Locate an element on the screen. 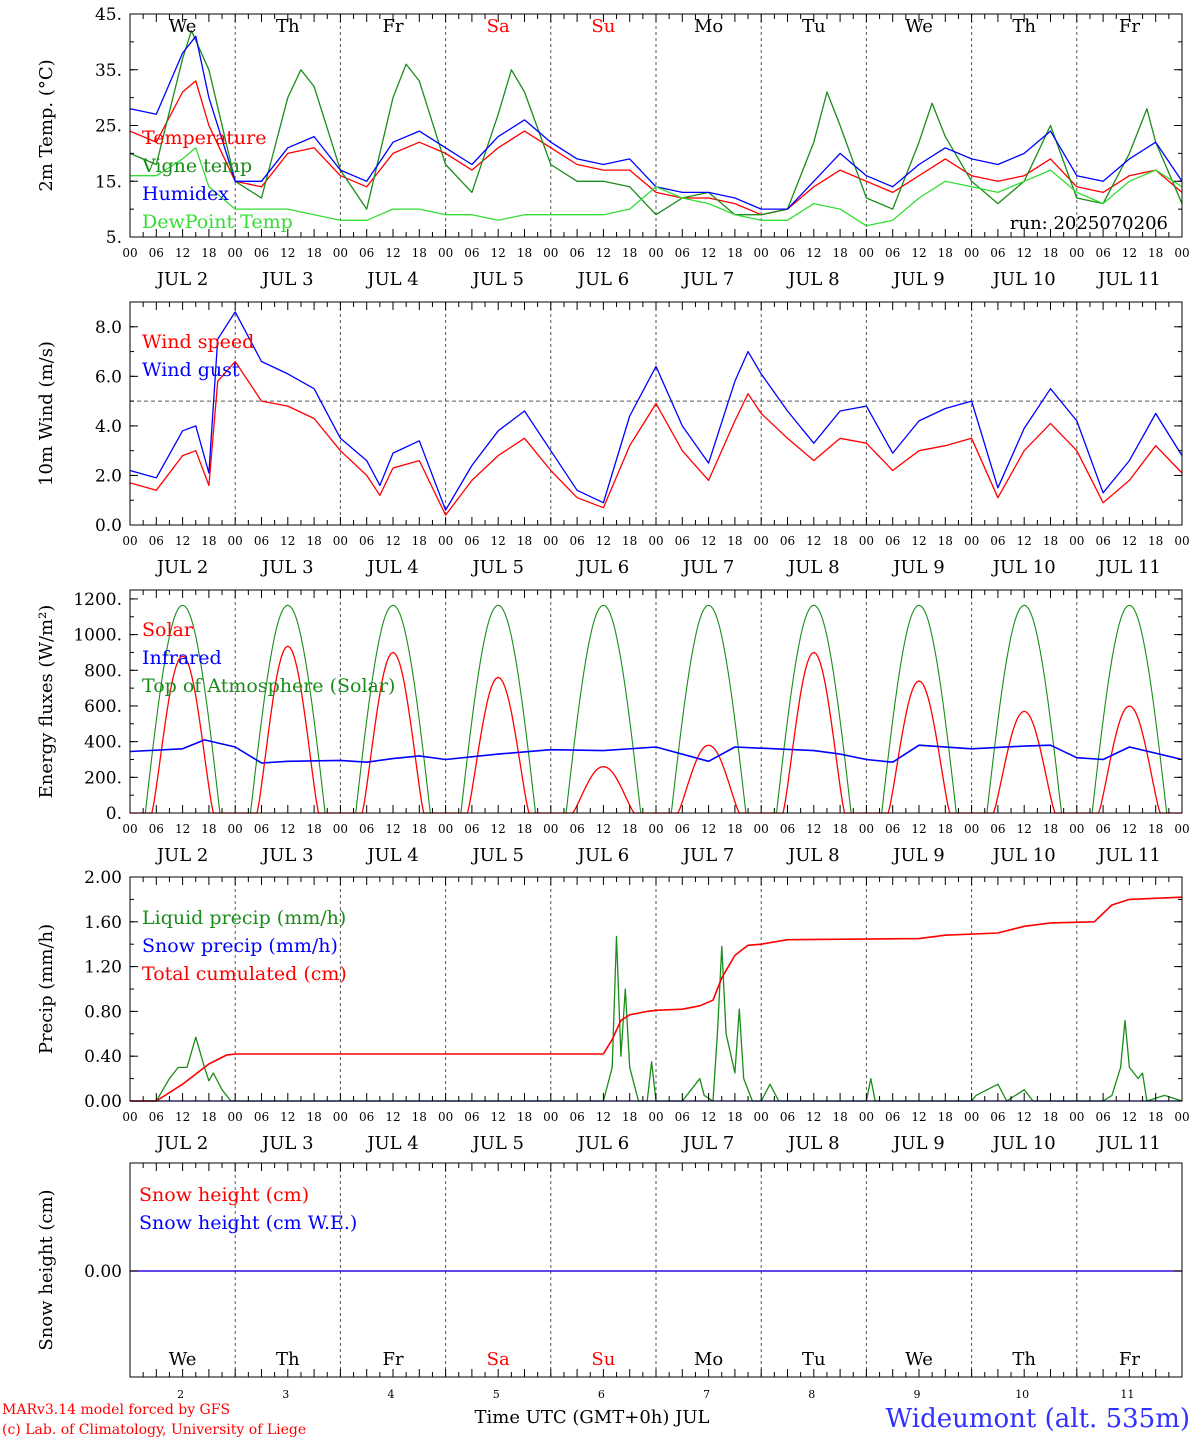 This screenshot has height=1440, width=1194. weekday-label-bottom: Sa is located at coordinates (498, 1359).